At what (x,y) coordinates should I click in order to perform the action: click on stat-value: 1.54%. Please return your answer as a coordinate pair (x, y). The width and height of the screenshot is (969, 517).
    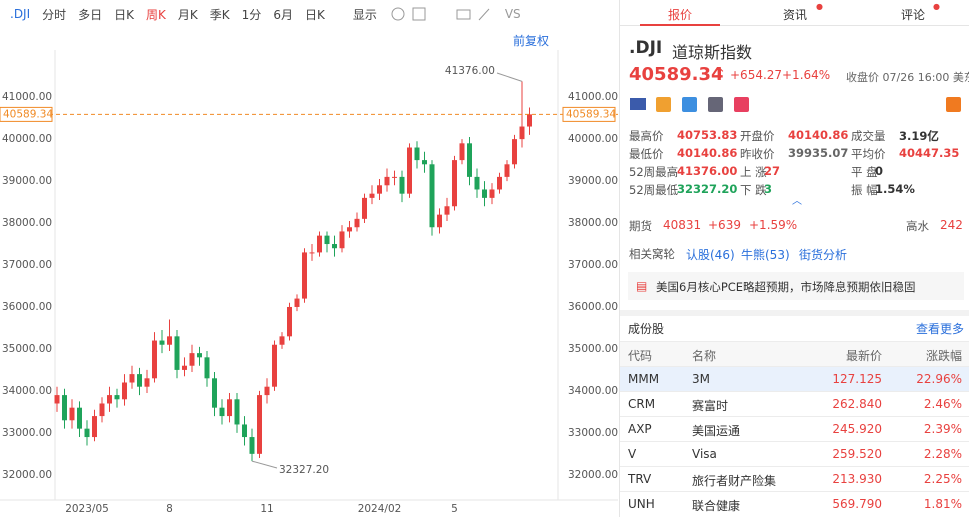
    Looking at the image, I should click on (895, 189).